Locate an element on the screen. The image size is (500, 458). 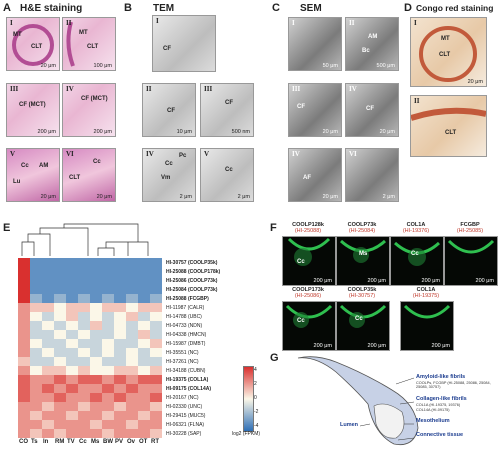
protein-name: COL1A is located at coordinates (426, 290).